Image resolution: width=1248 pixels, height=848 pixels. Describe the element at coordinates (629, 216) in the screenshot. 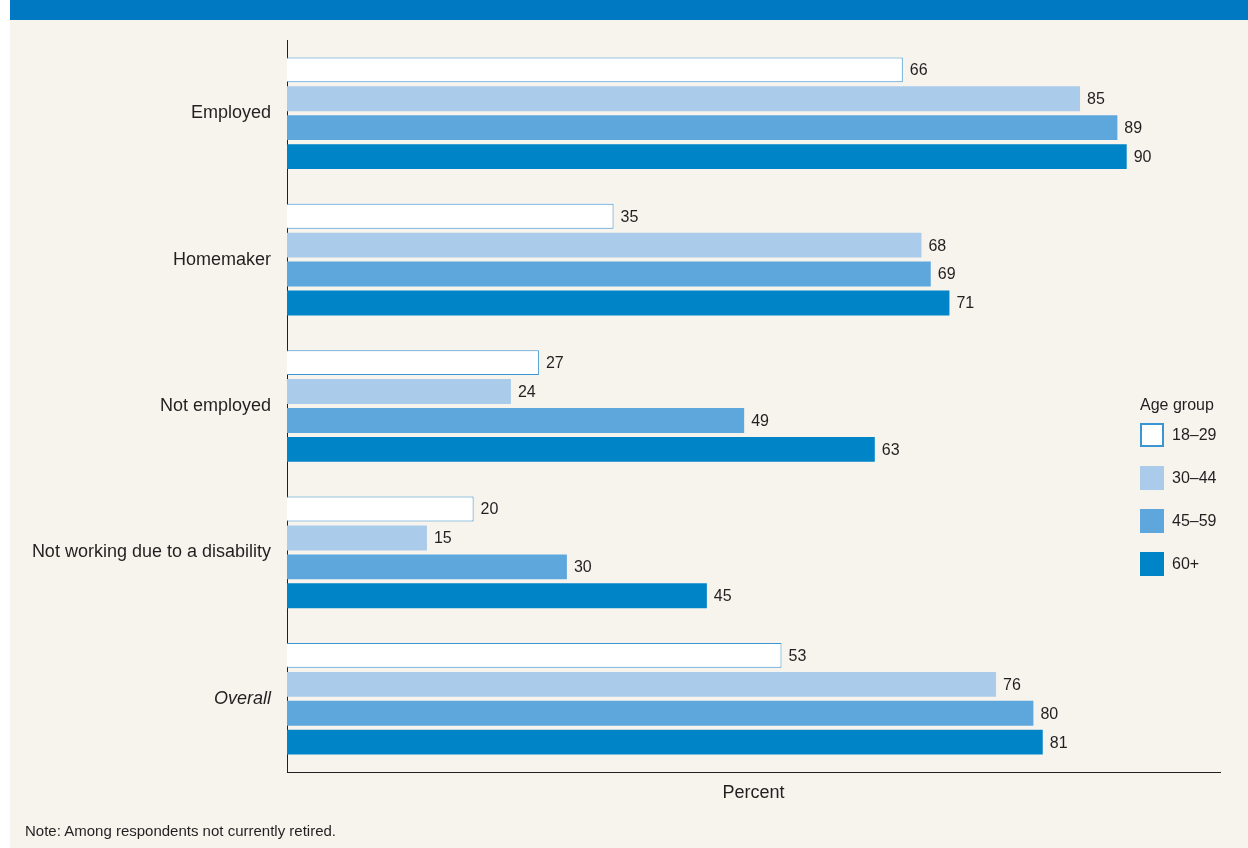

I see `data-label: 35` at that location.